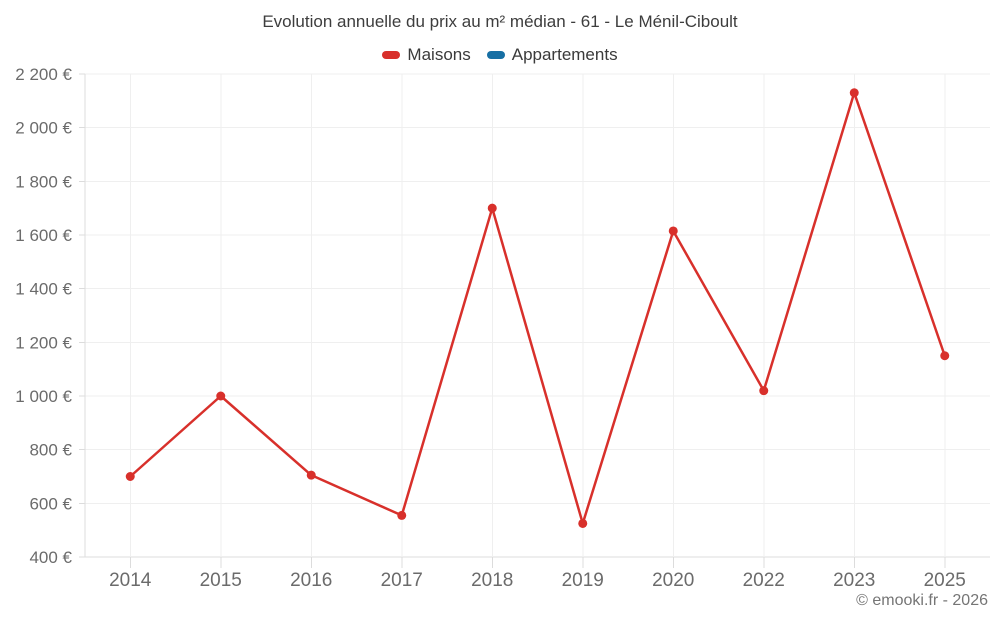 This screenshot has height=625, width=1000. Describe the element at coordinates (311, 580) in the screenshot. I see `x-tick-label: 2016` at that location.